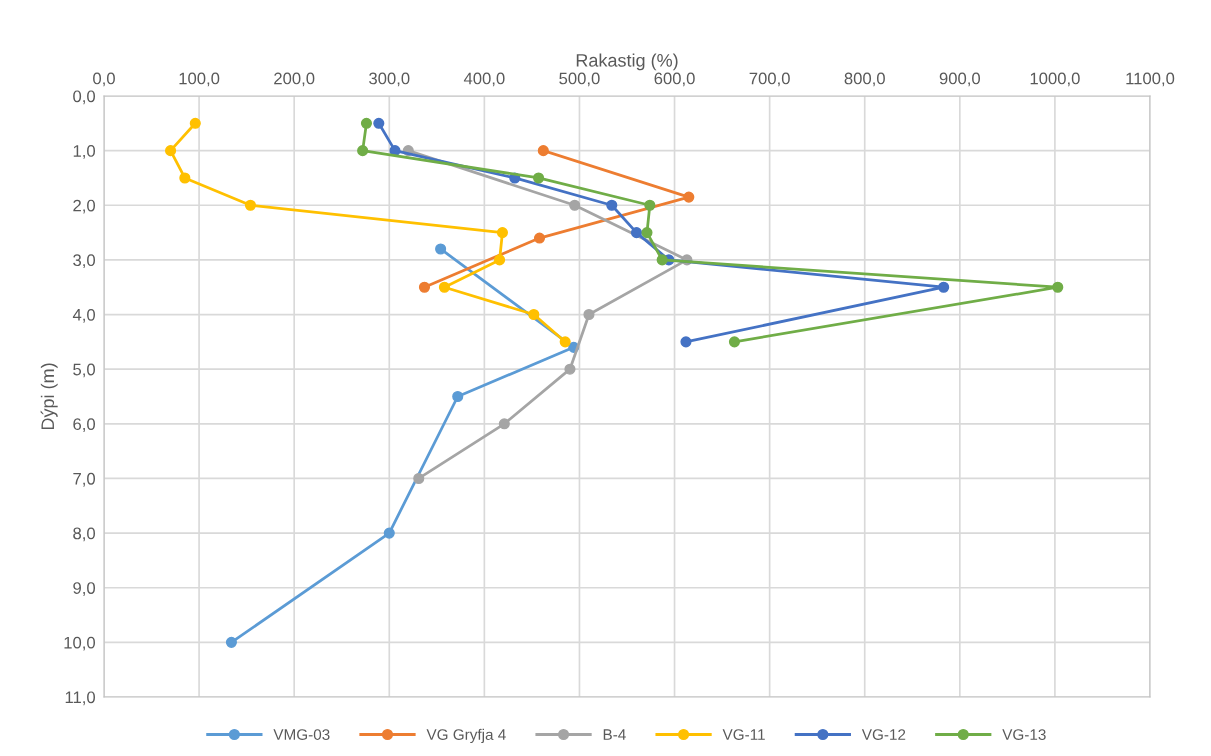 The image size is (1211, 756). I want to click on x-tick-label: 0,0, so click(104, 79).